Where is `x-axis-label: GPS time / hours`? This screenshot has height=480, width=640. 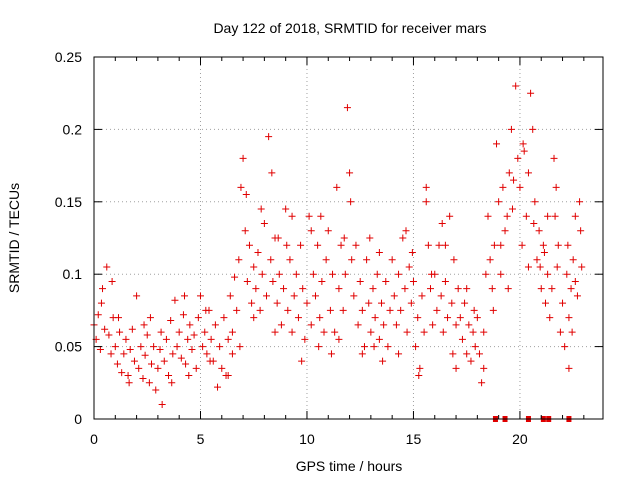
x-axis-label: GPS time / hours is located at coordinates (349, 466).